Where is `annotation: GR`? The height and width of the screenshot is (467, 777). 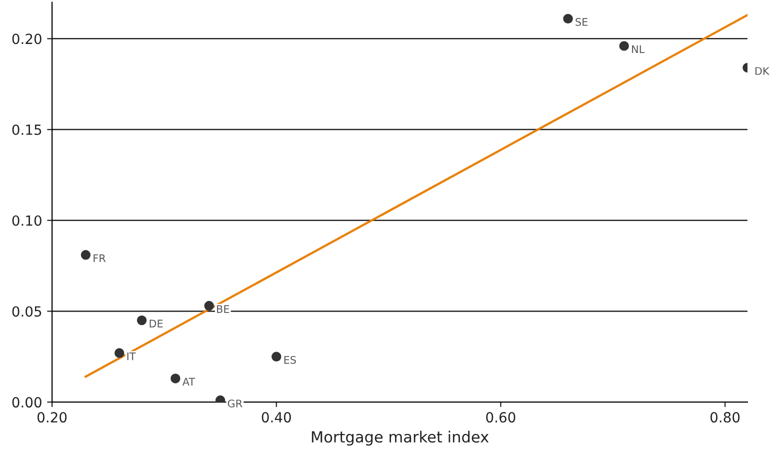
annotation: GR is located at coordinates (235, 404).